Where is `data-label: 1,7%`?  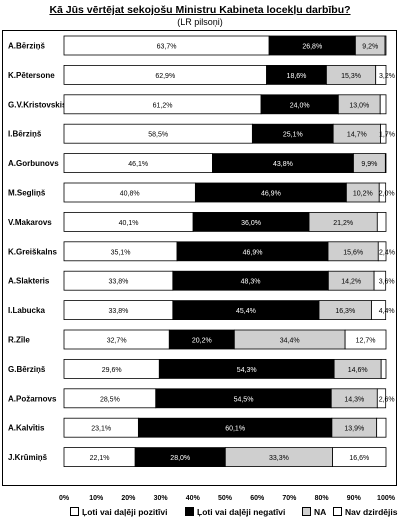
data-label: 1,7% is located at coordinates (387, 135).